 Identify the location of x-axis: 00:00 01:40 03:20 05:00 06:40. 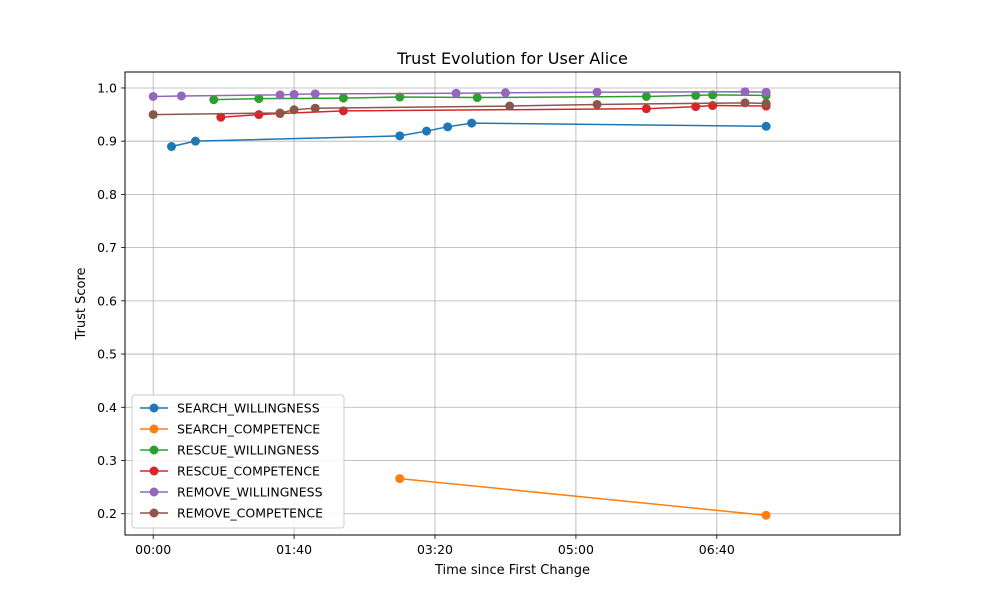
(435, 546).